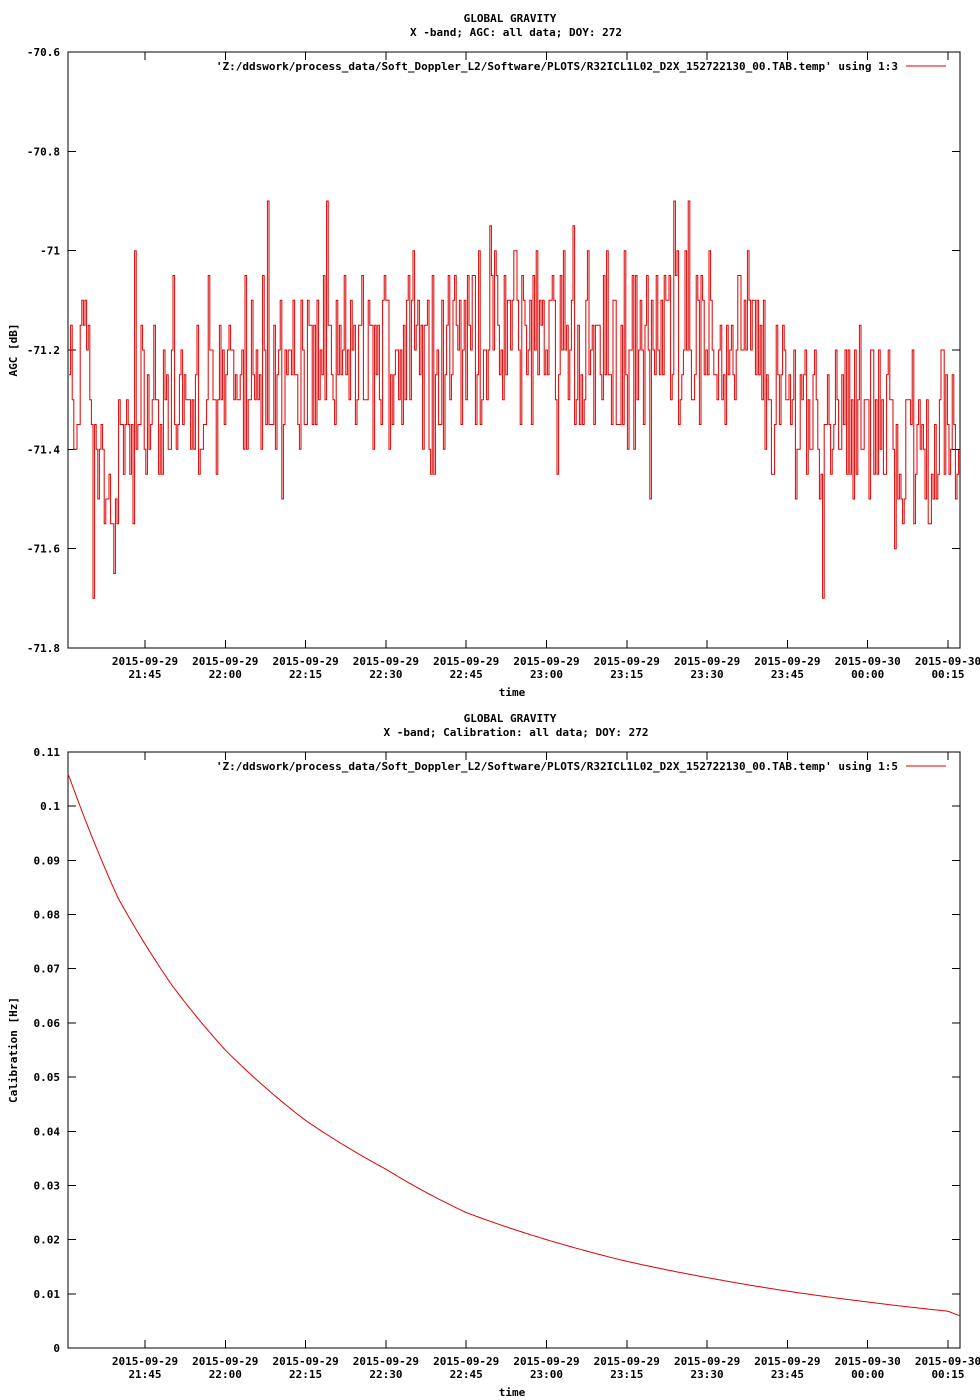 This screenshot has width=980, height=1400. Describe the element at coordinates (512, 1392) in the screenshot. I see `calibration-x-axis-label: time` at that location.